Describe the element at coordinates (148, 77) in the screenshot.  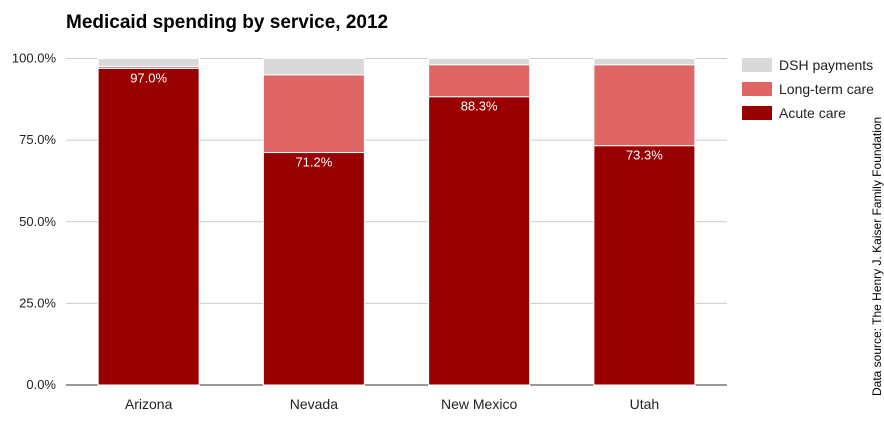
I see `data-label: 97.0%` at that location.